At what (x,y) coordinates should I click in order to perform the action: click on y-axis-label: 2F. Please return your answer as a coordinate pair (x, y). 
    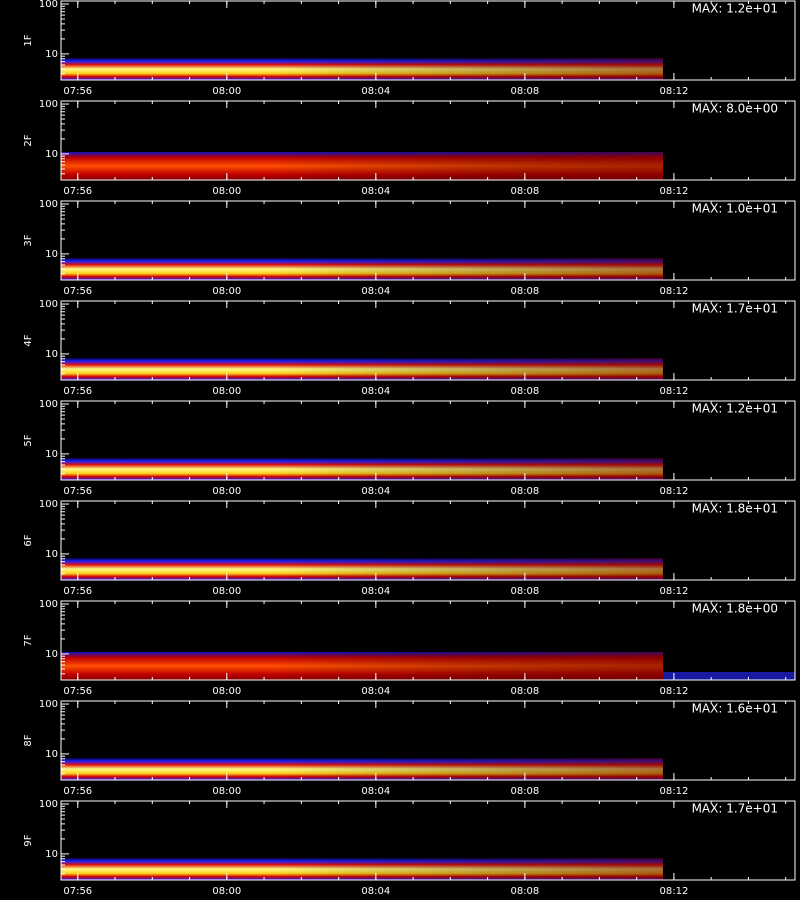
    Looking at the image, I should click on (28, 140).